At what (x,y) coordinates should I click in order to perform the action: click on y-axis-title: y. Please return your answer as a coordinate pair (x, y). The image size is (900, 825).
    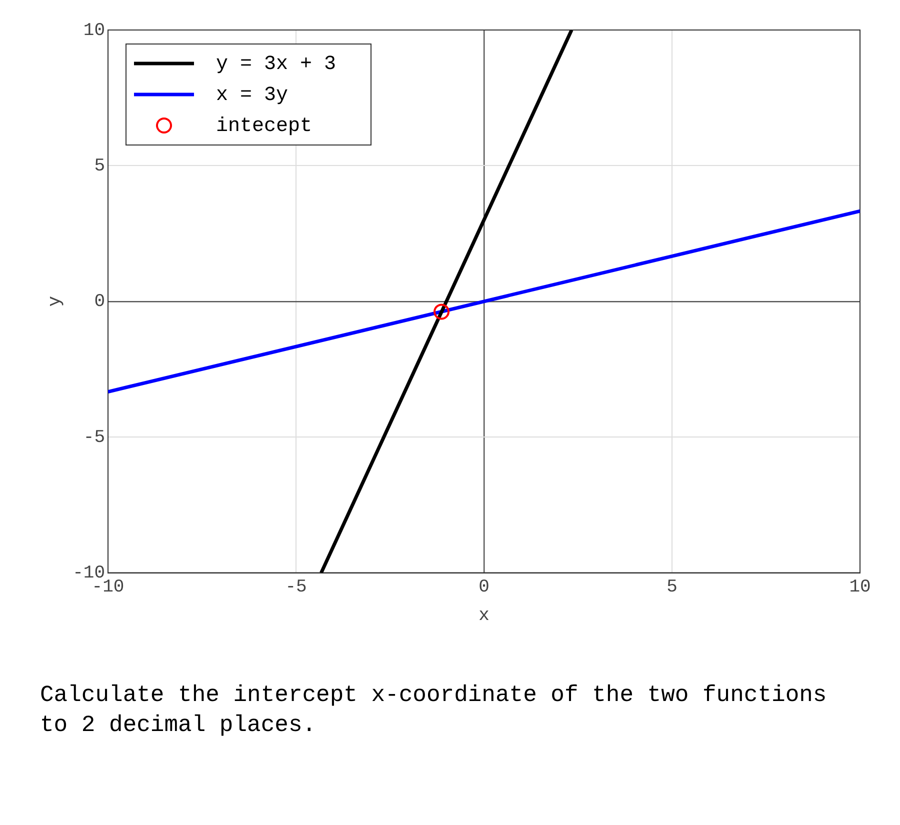
    Looking at the image, I should click on (56, 301).